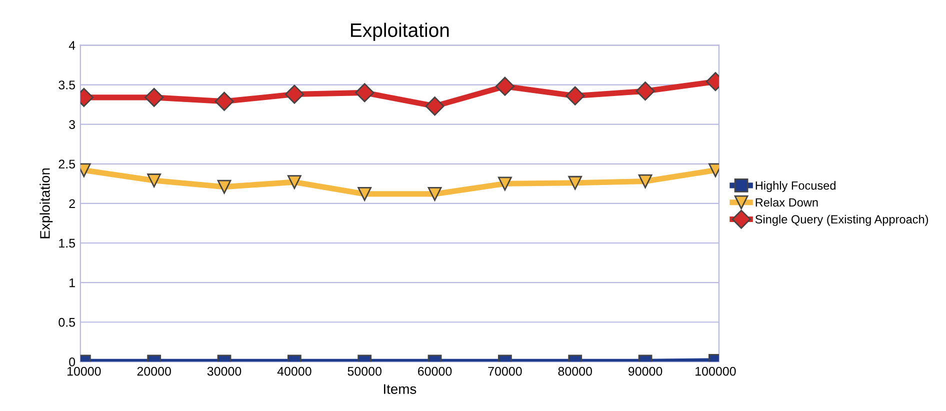  What do you see at coordinates (67, 243) in the screenshot?
I see `y-tick-label: 1.5` at bounding box center [67, 243].